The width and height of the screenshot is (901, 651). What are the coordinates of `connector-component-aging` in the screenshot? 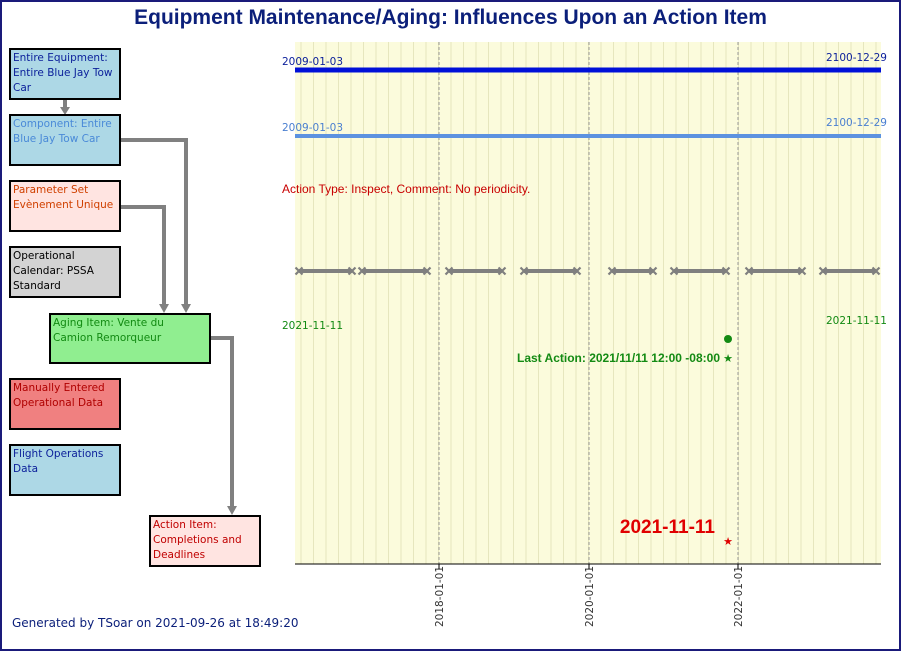 It's located at (154, 222).